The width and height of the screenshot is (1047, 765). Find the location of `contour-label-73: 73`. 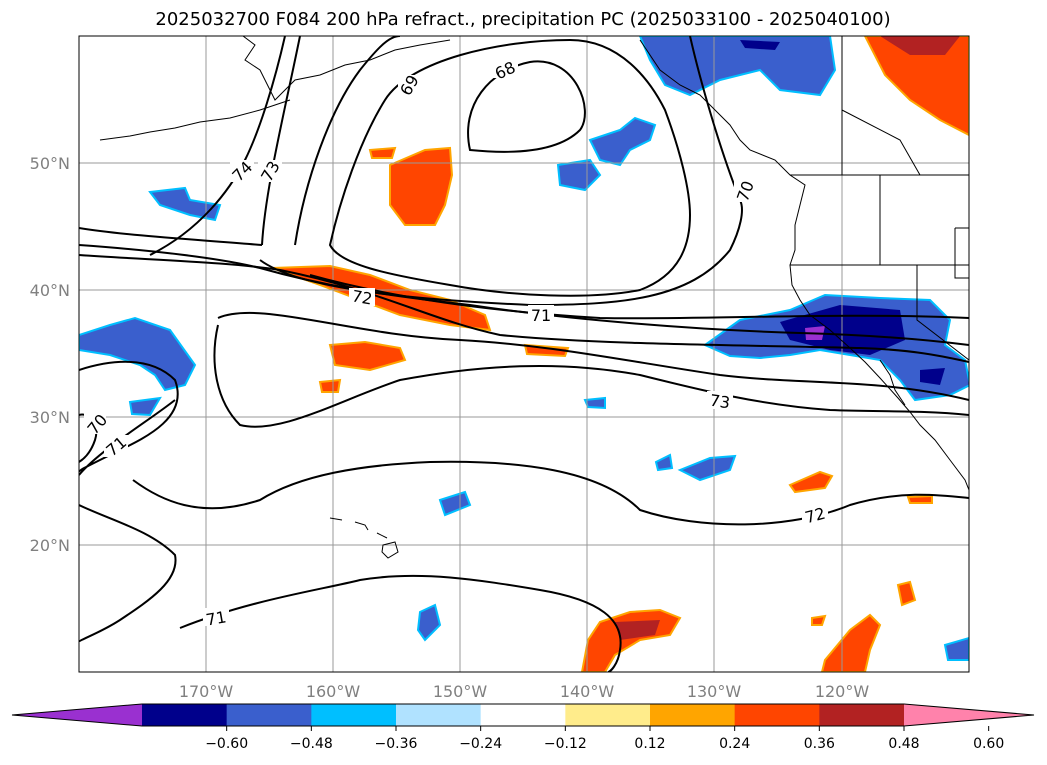

contour-label-73: 73 is located at coordinates (720, 402).